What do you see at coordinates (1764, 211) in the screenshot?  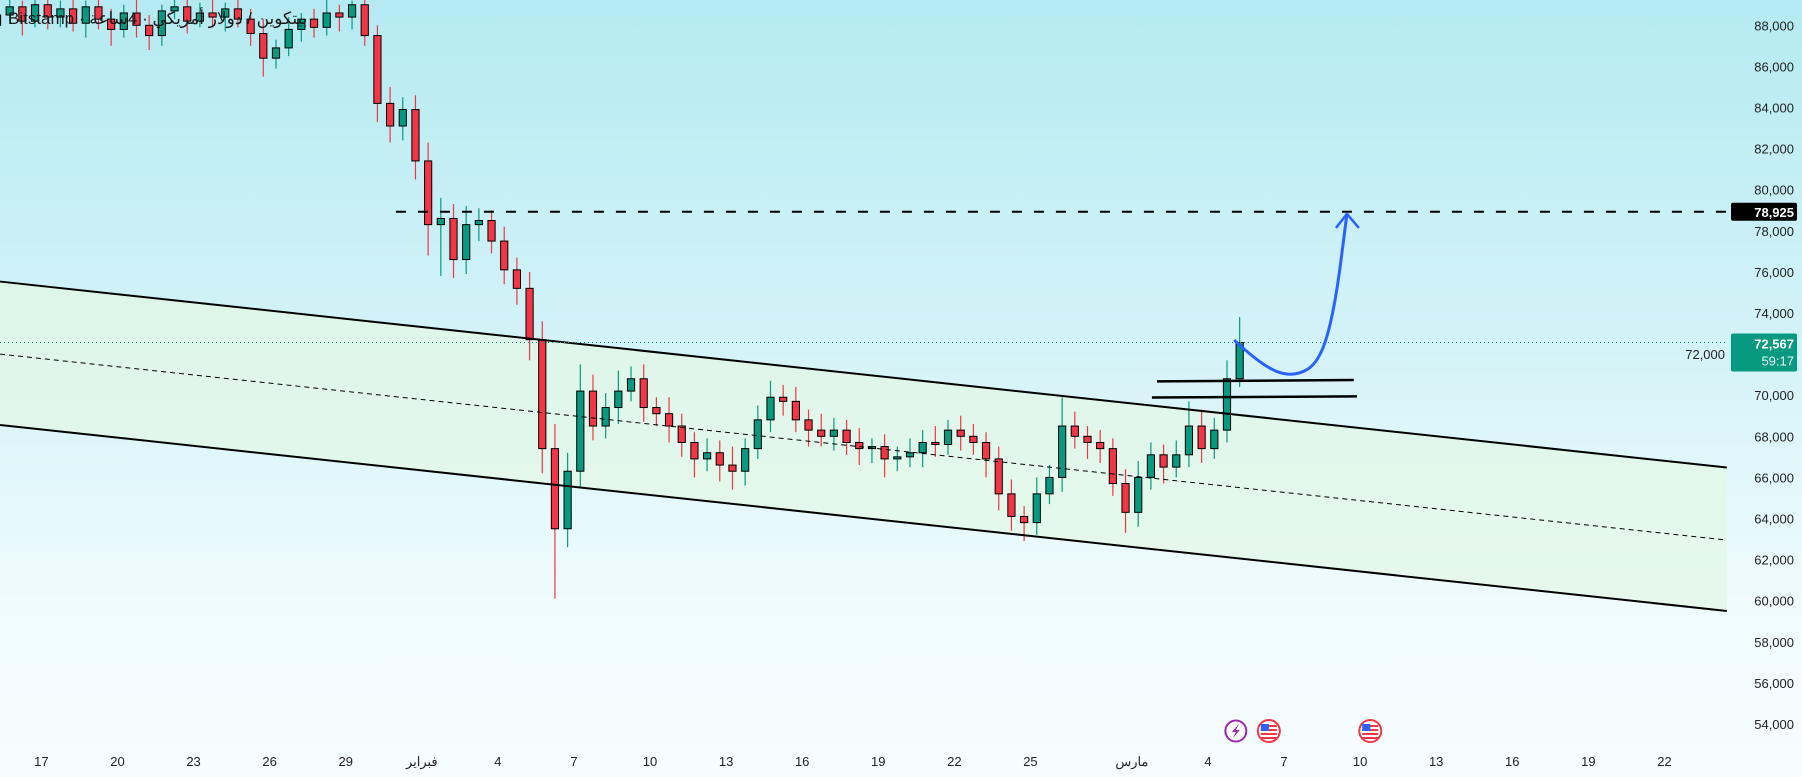 I see `level-price-badge` at bounding box center [1764, 211].